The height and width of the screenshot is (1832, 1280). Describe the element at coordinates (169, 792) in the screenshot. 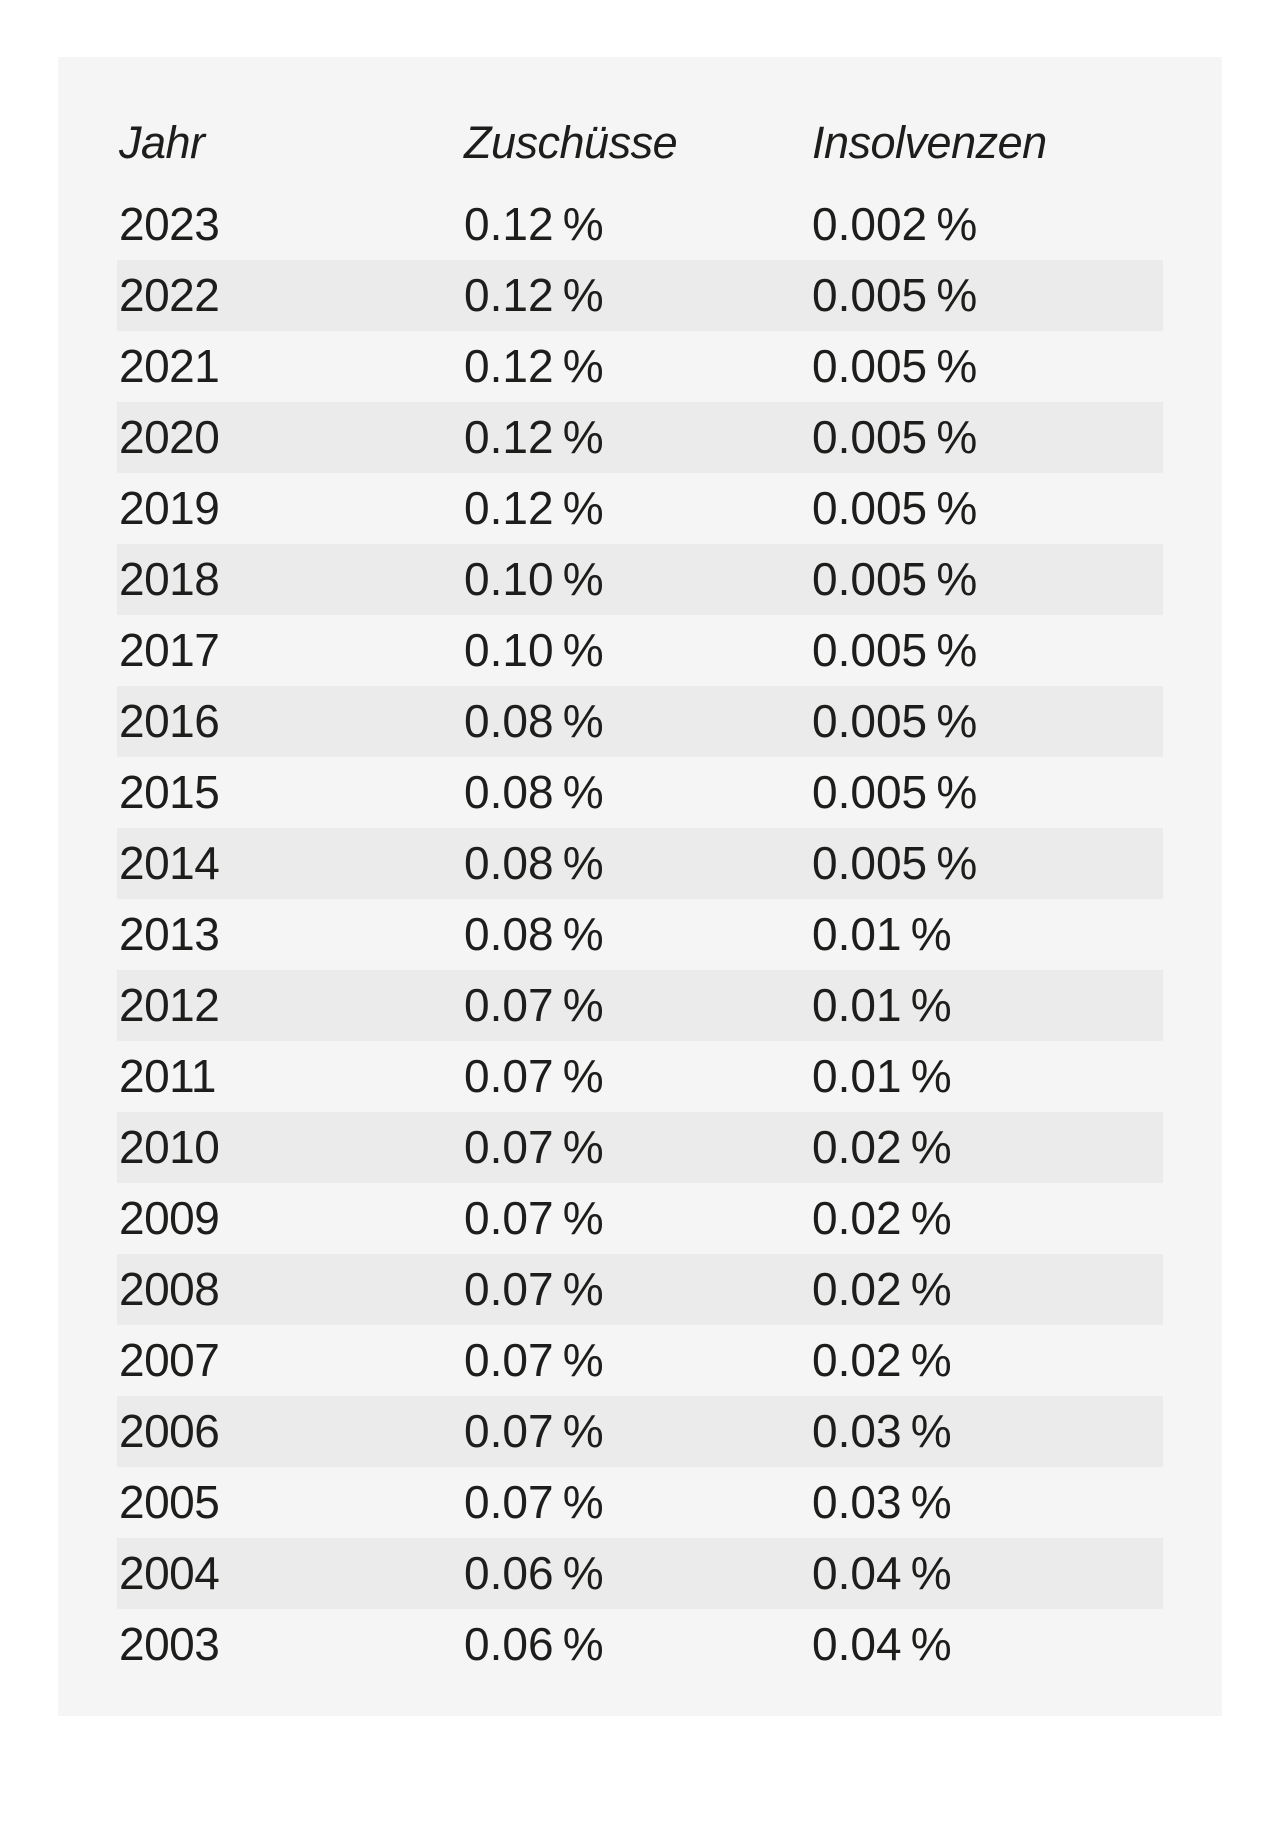

I see `year-cell: 2015` at that location.